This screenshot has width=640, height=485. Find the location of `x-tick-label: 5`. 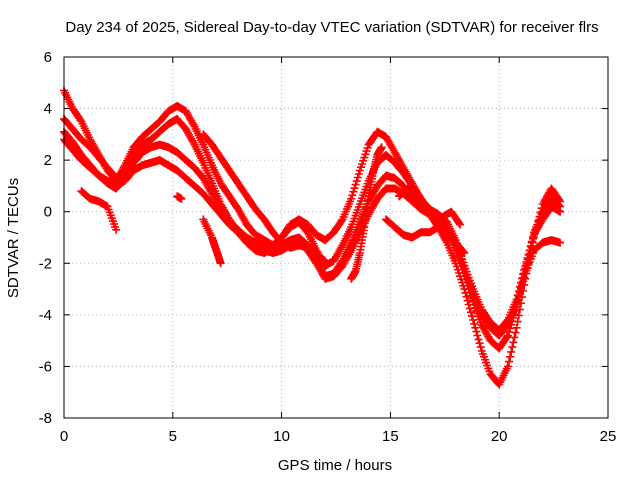

x-tick-label: 5 is located at coordinates (173, 436).